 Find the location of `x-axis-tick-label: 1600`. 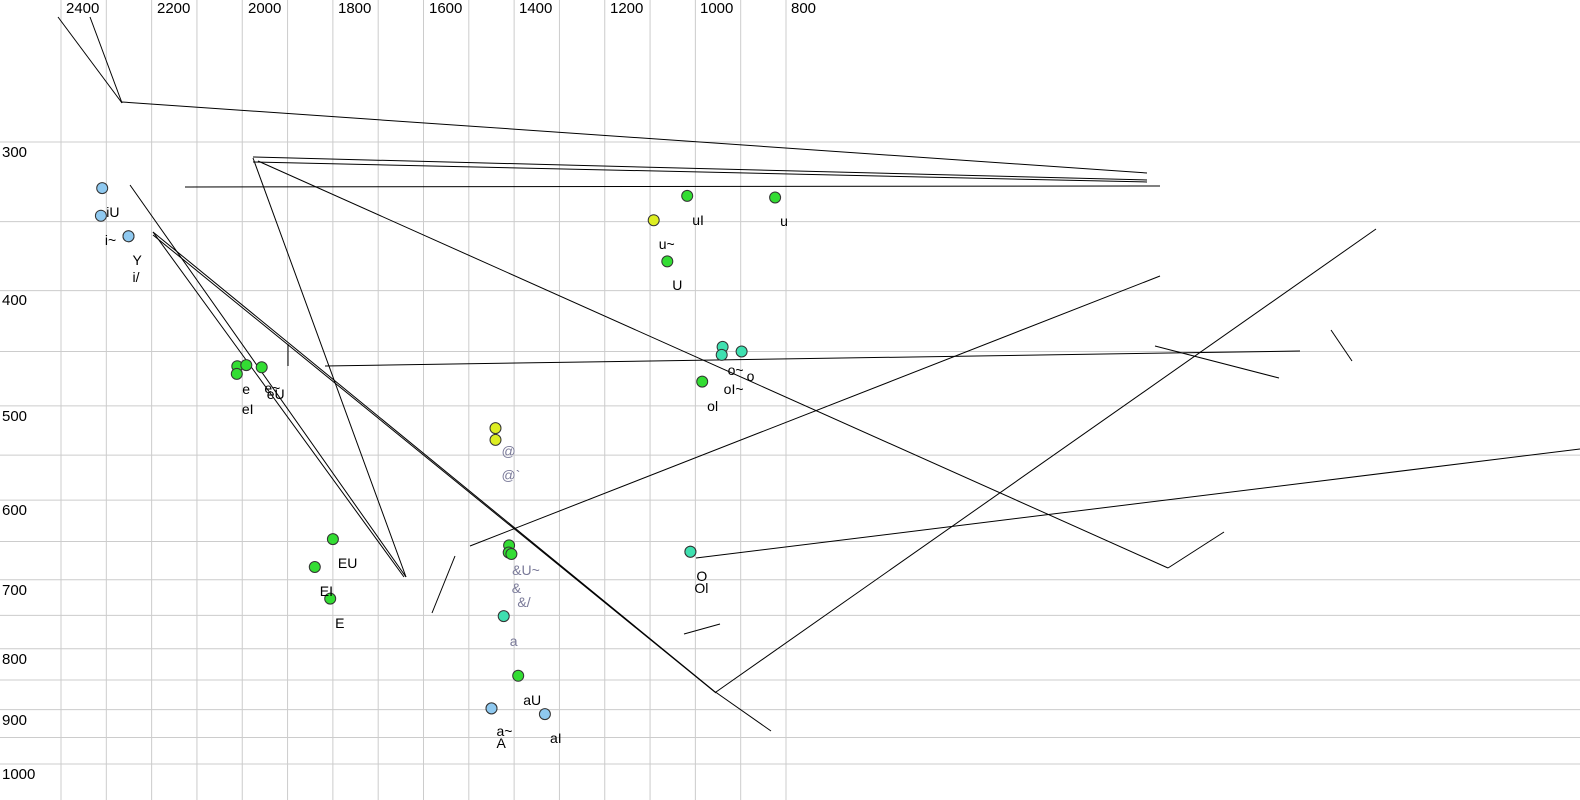

x-axis-tick-label: 1600 is located at coordinates (446, 8).